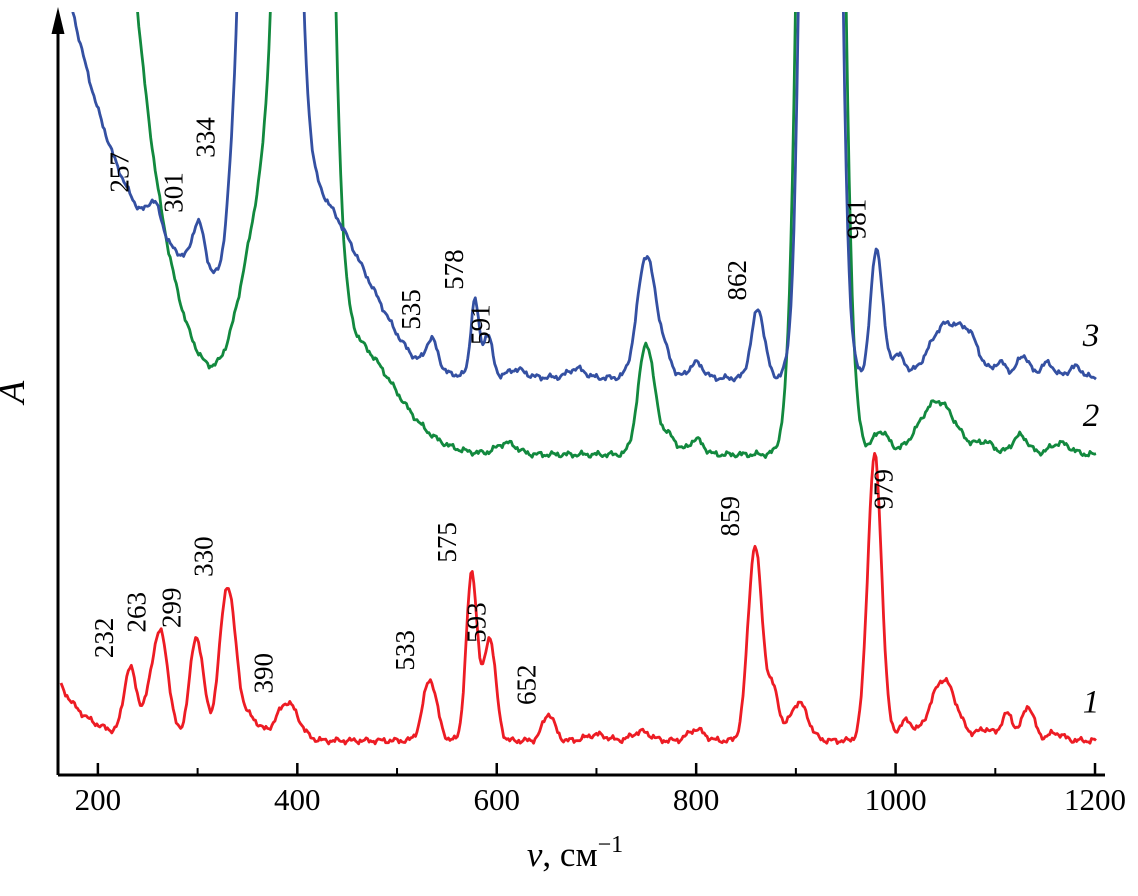  Describe the element at coordinates (120, 172) in the screenshot. I see `peak-label-257: 257` at that location.